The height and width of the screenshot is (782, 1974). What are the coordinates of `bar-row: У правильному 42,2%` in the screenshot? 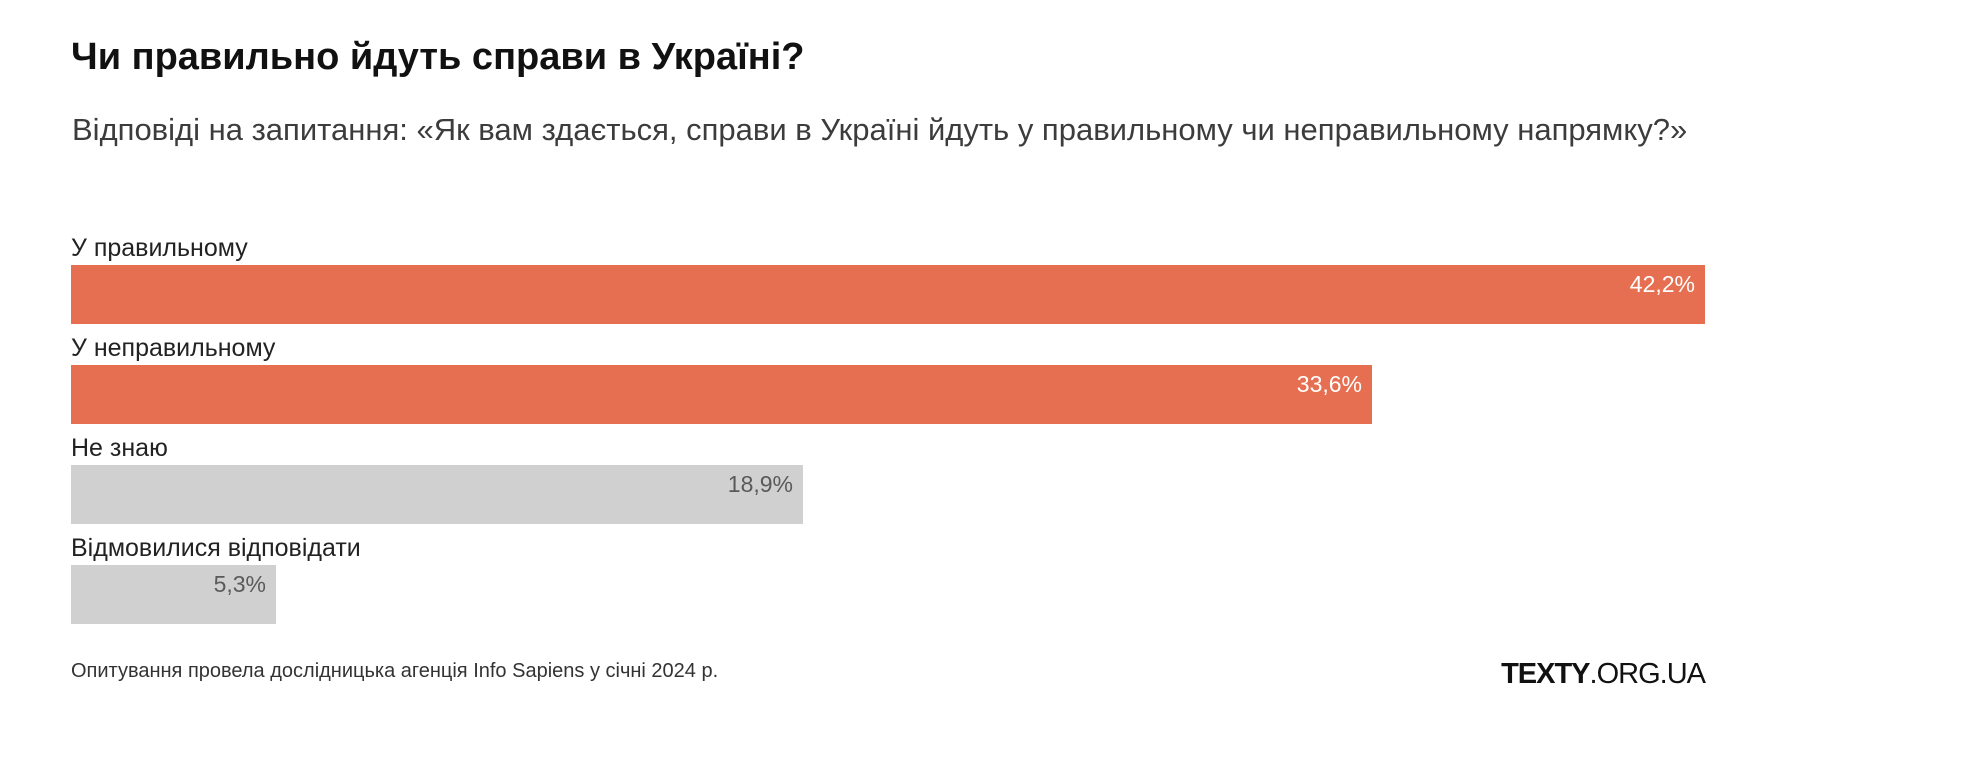 It's located at (888, 280).